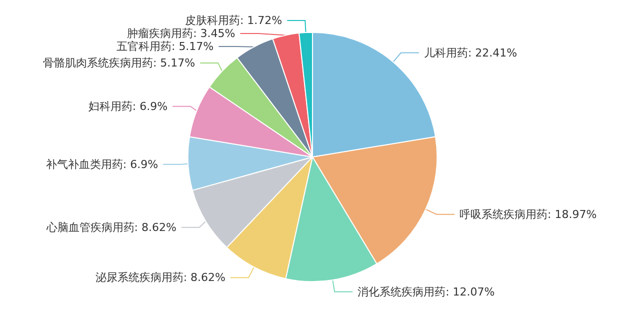 This screenshot has height=320, width=625. Describe the element at coordinates (119, 63) in the screenshot. I see `slice-label: 骨骼肌肉系统疾病用药: 5.17%` at that location.